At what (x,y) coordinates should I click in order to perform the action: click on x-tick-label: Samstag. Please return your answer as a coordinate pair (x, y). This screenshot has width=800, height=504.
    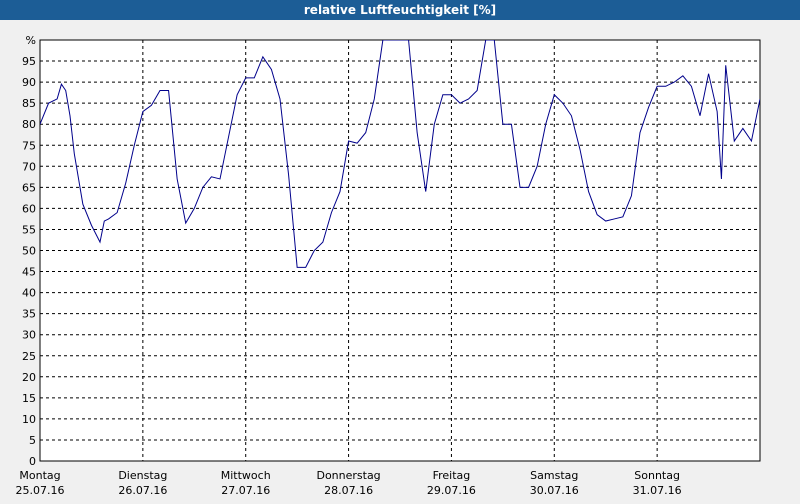
    Looking at the image, I should click on (554, 475).